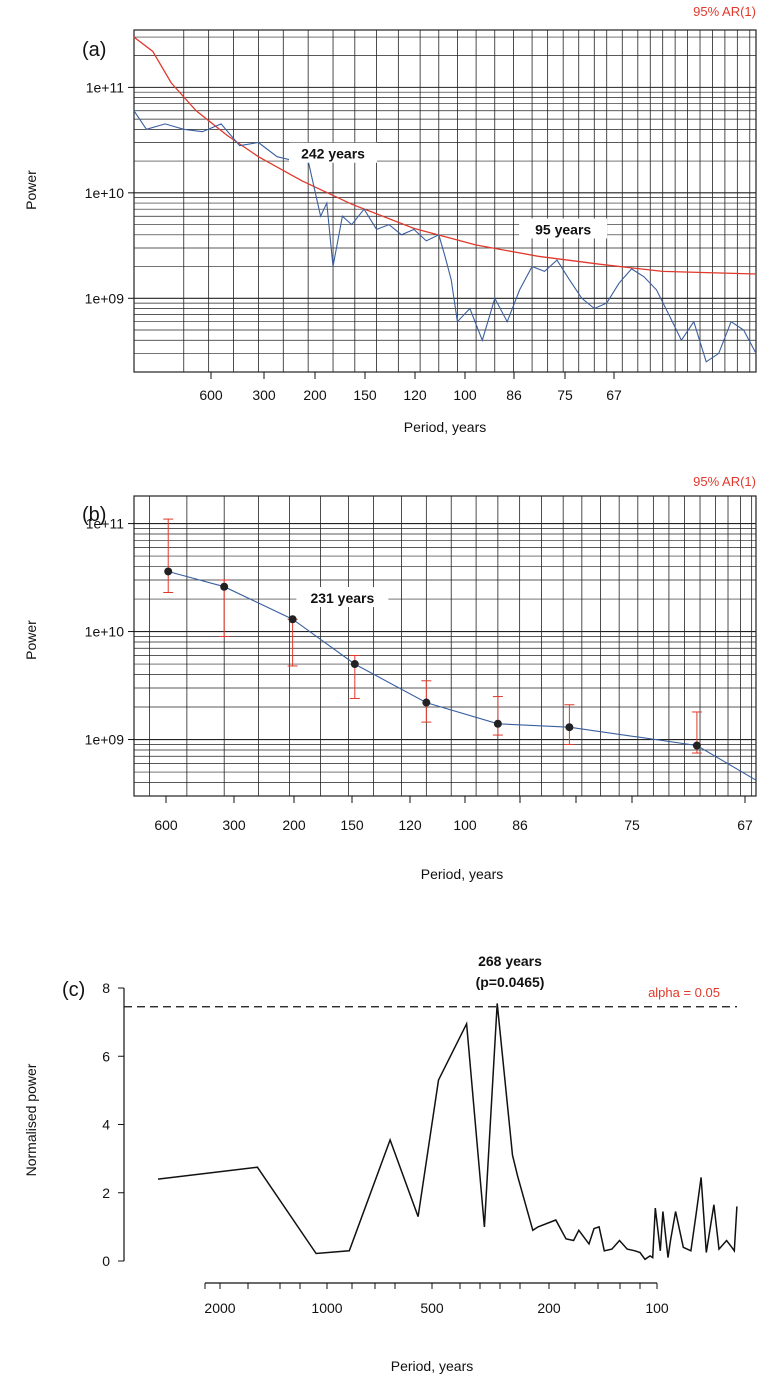 This screenshot has width=763, height=1385. I want to click on panel-a-xtick-label: 67, so click(614, 395).